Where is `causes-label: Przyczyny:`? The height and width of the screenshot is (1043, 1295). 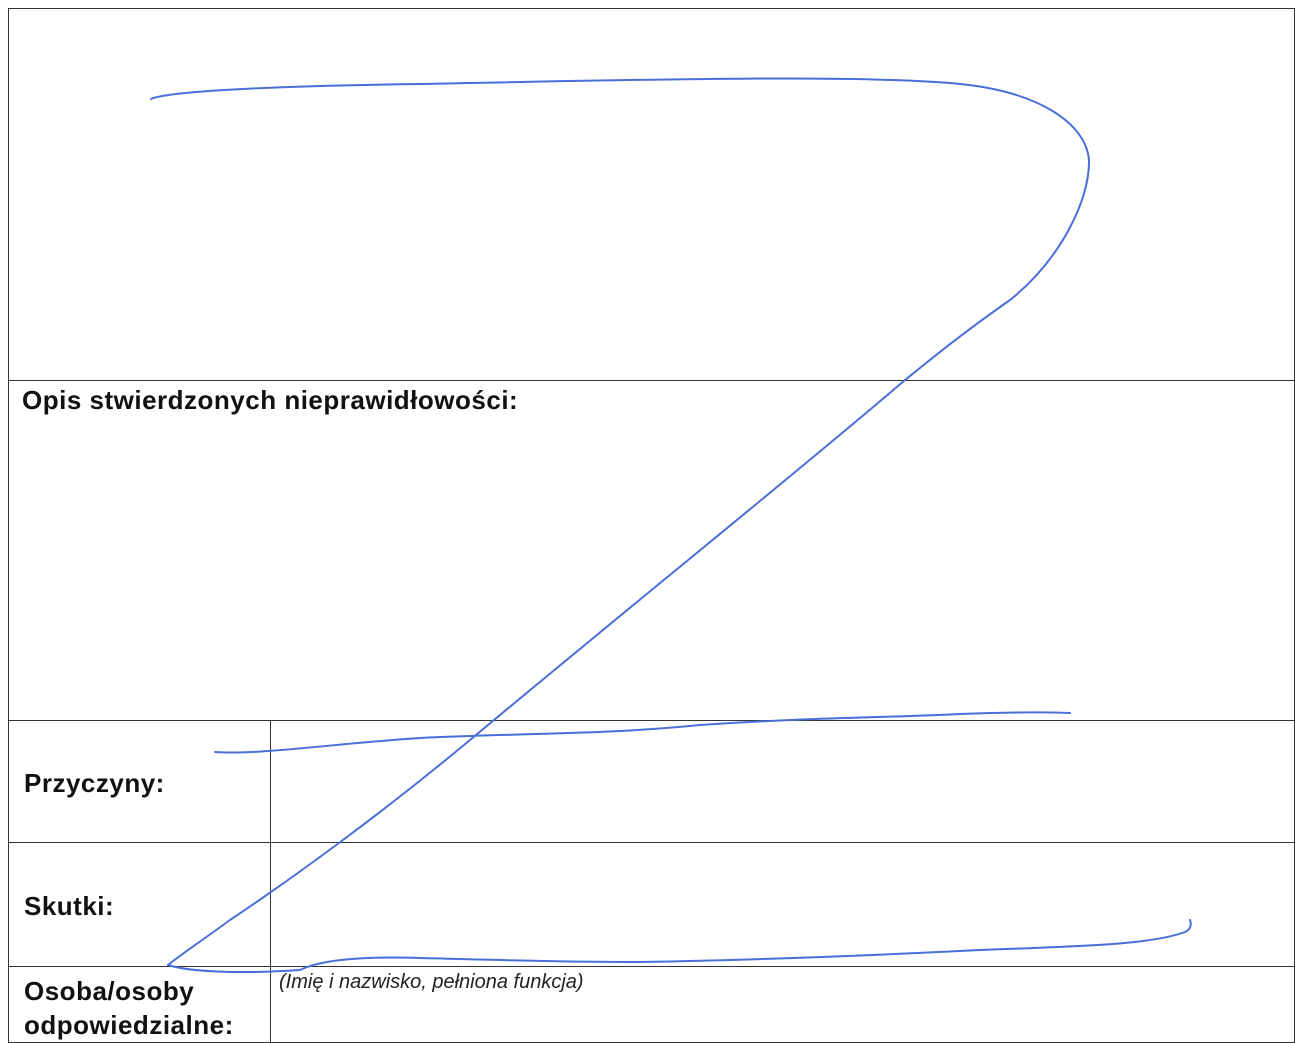
causes-label: Przyczyny: is located at coordinates (94, 783).